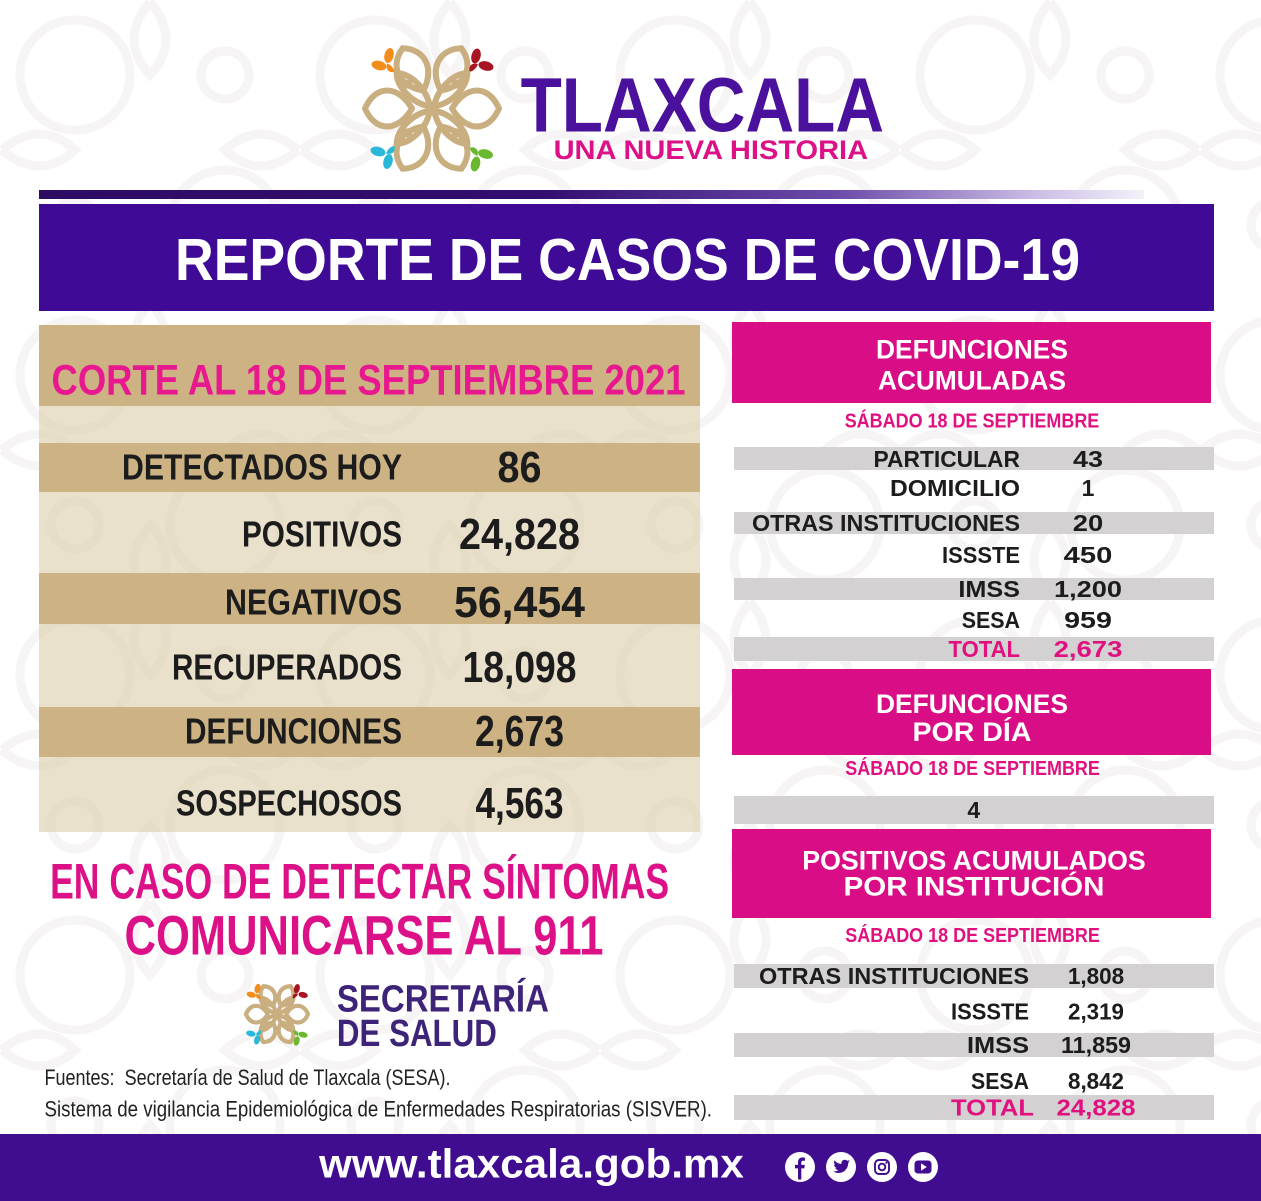  I want to click on svg-text: www.tlaxcala.gob.mx, so click(531, 1163).